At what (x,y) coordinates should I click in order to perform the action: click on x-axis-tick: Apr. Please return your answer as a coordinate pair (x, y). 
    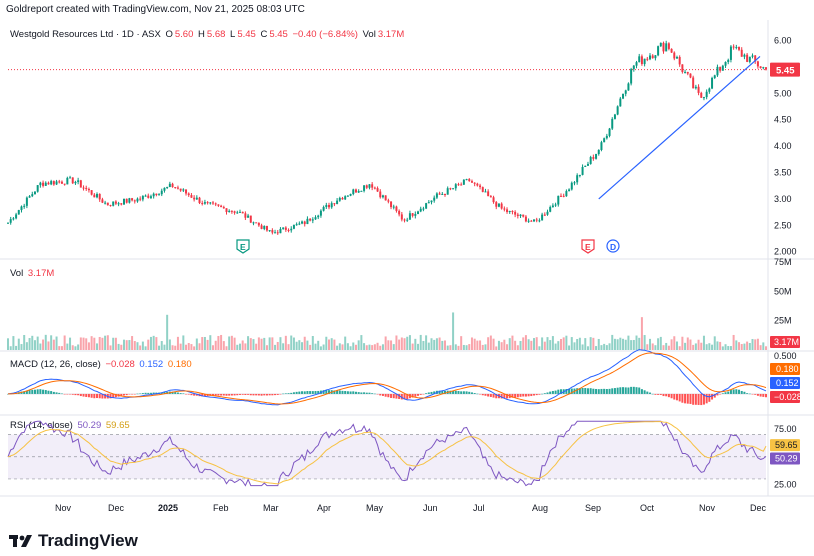
    Looking at the image, I should click on (324, 508).